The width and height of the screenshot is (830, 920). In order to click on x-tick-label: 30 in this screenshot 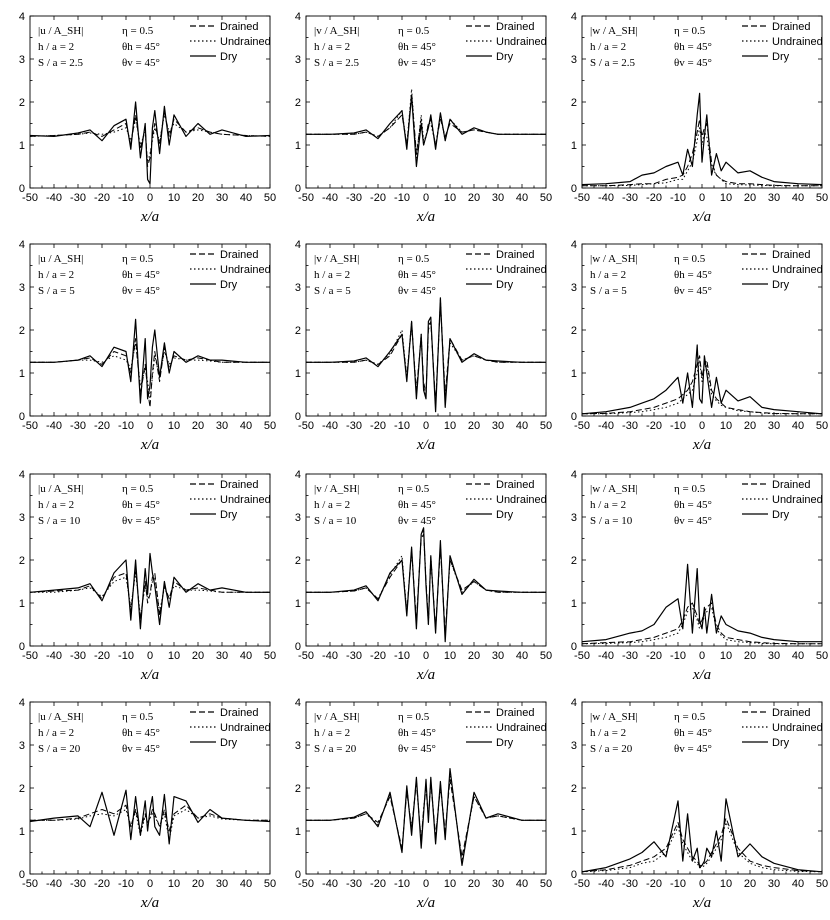, I will do `click(774, 884)`.